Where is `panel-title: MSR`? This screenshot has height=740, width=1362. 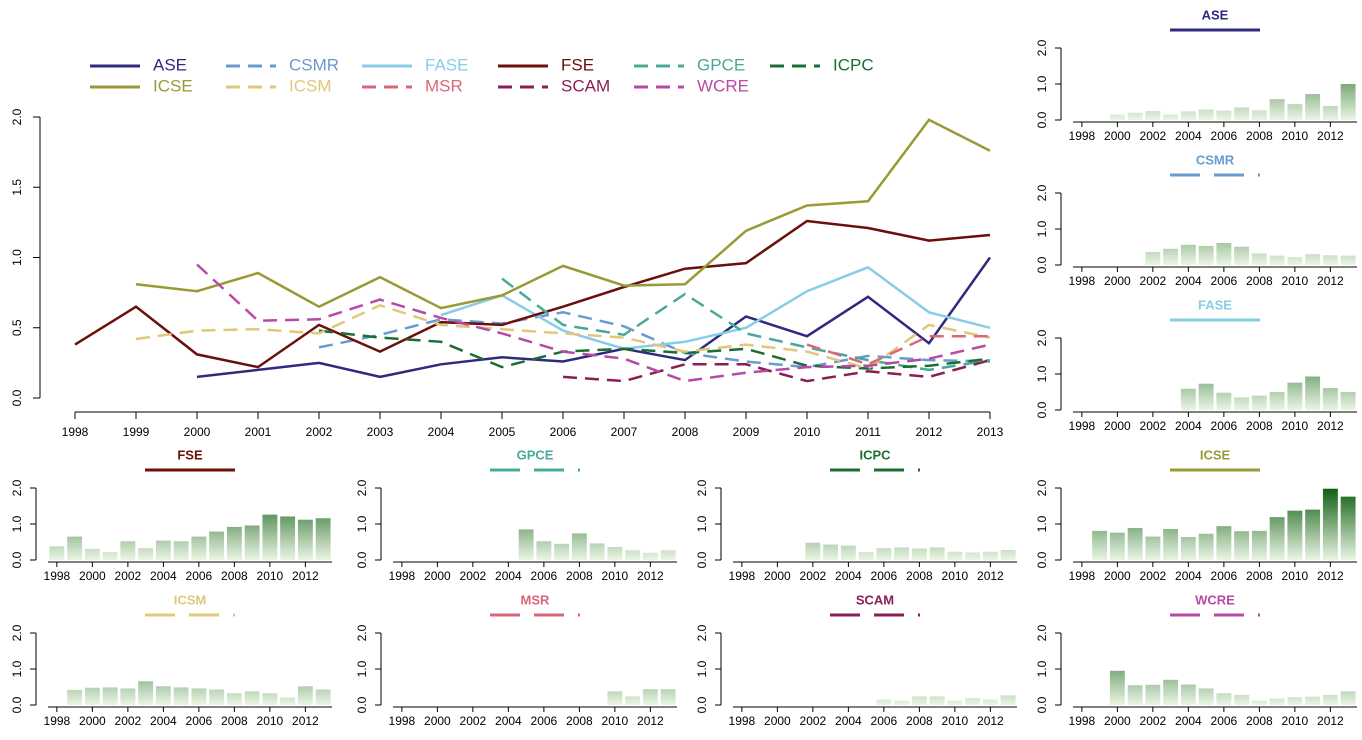
panel-title: MSR is located at coordinates (536, 599).